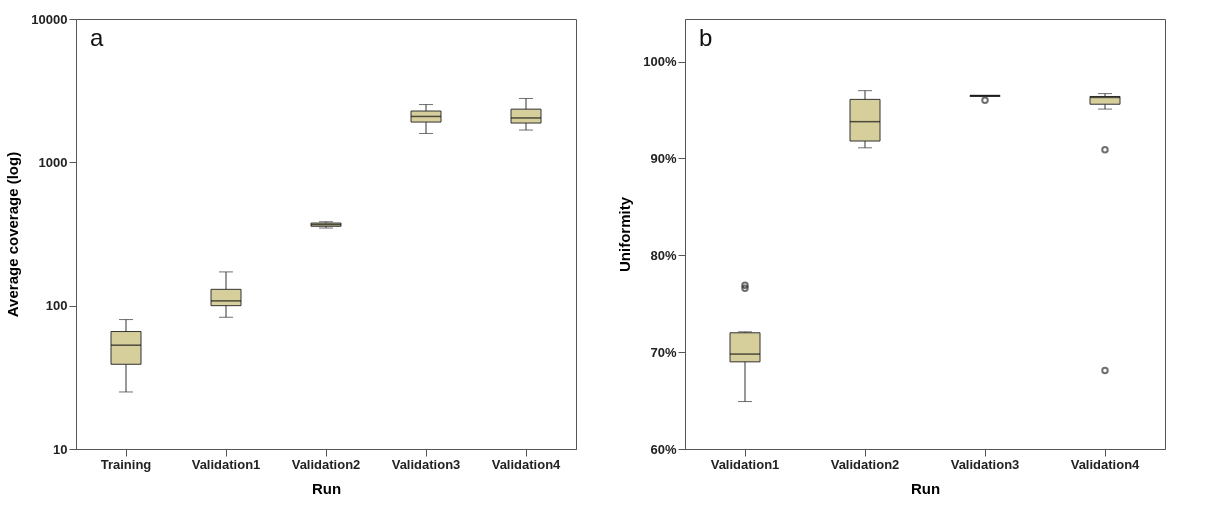 The image size is (1208, 515). I want to click on y-tick-label: 90%, so click(663, 158).